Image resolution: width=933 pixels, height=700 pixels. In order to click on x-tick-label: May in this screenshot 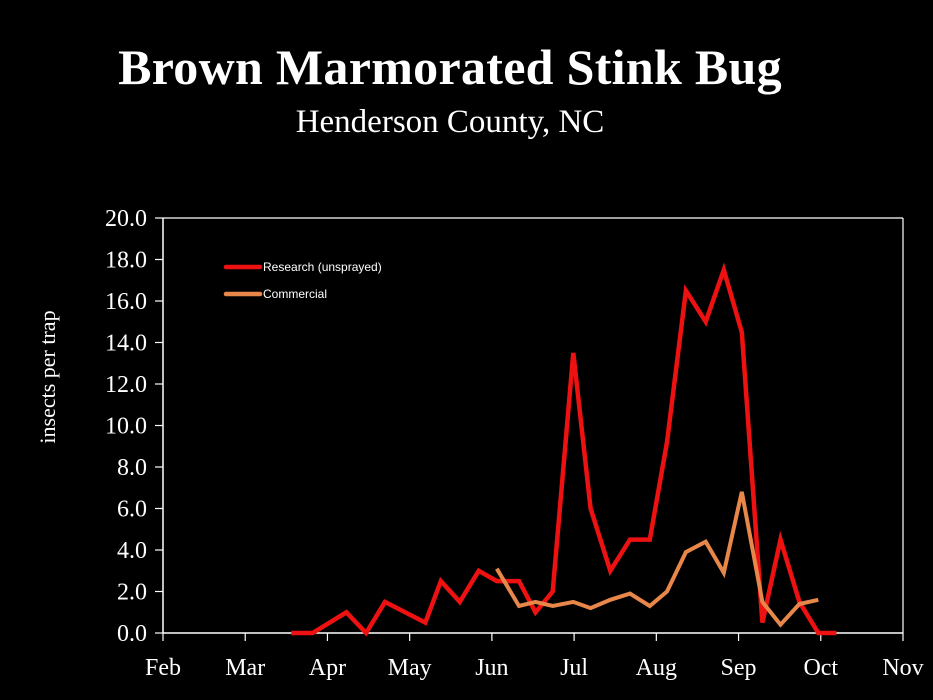, I will do `click(410, 668)`.